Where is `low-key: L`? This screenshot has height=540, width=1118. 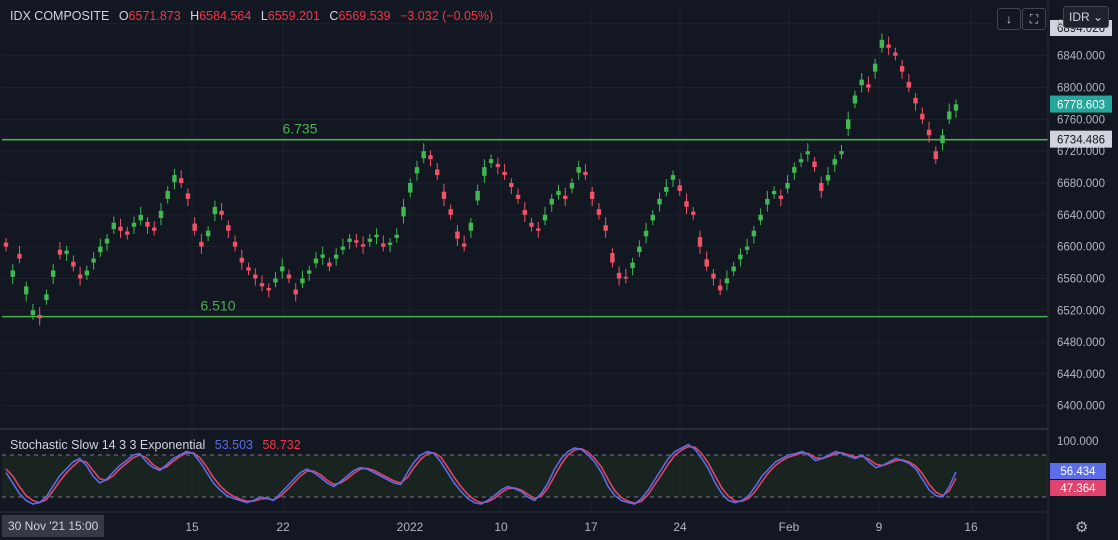
low-key: L is located at coordinates (264, 16).